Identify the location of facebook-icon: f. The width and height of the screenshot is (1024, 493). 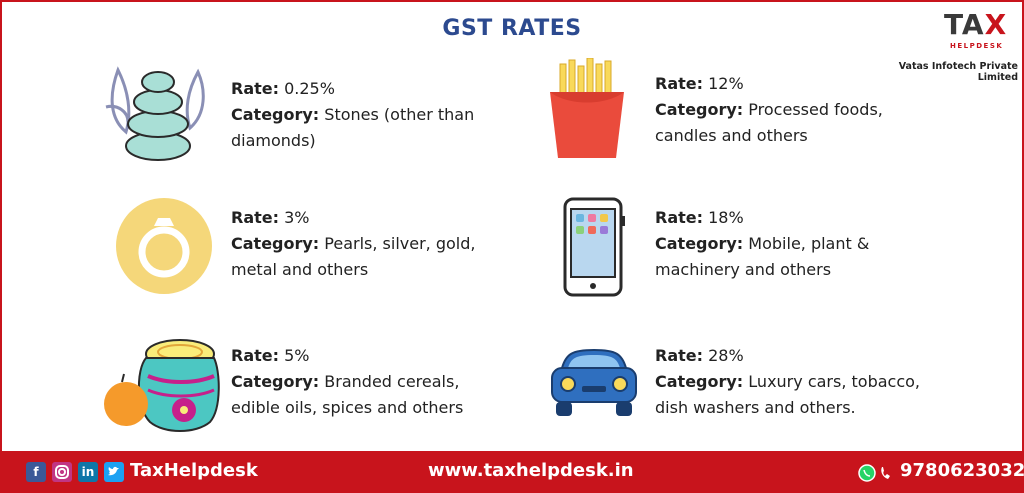
(36, 472).